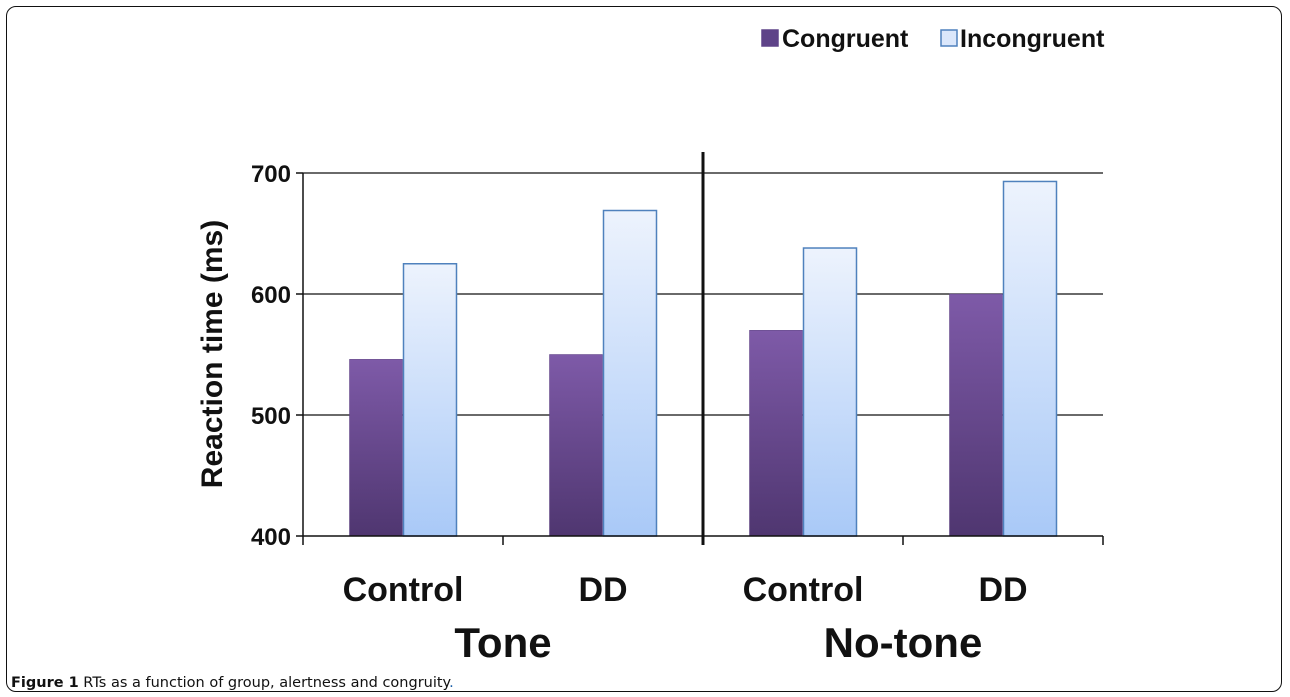 Image resolution: width=1290 pixels, height=697 pixels. Describe the element at coordinates (271, 174) in the screenshot. I see `y-tick-label: 700` at that location.